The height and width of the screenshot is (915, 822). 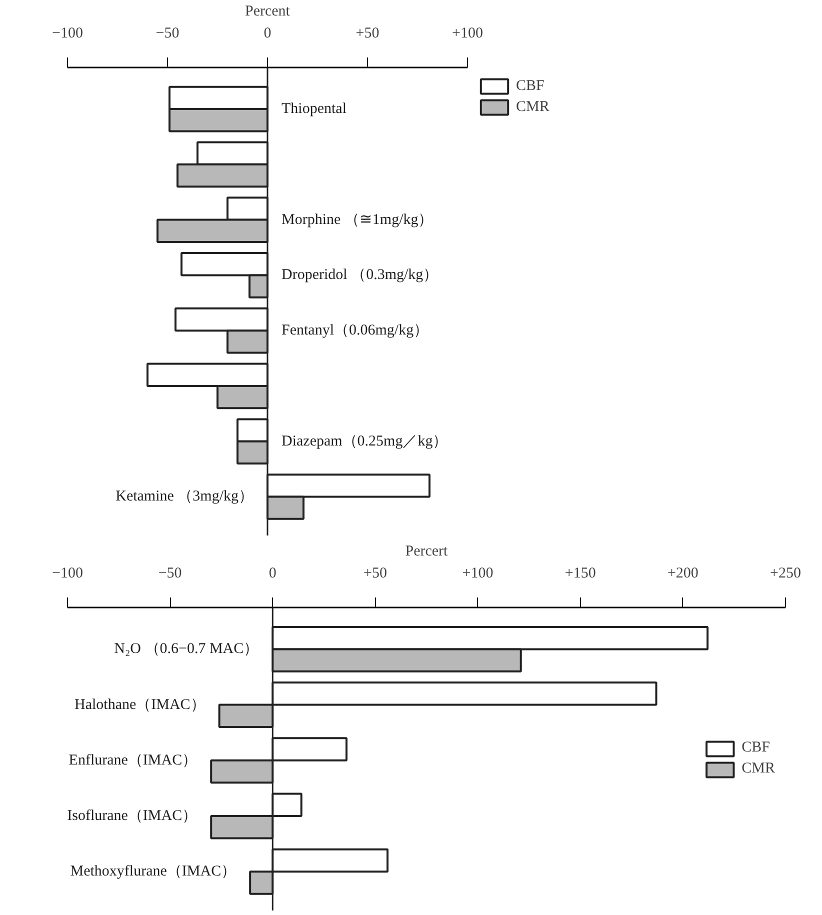 I want to click on x-tick-label: +250, so click(x=785, y=574).